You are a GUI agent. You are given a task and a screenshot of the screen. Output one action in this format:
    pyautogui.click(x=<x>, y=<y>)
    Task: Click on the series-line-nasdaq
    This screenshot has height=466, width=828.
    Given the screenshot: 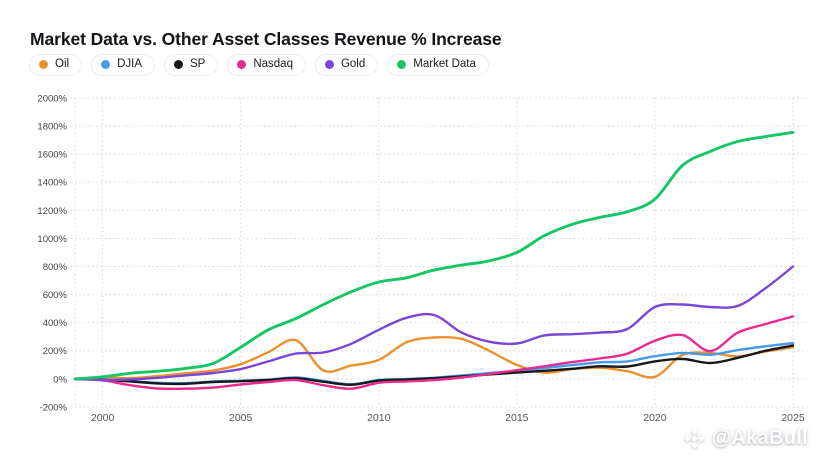 What is the action you would take?
    pyautogui.click(x=434, y=353)
    